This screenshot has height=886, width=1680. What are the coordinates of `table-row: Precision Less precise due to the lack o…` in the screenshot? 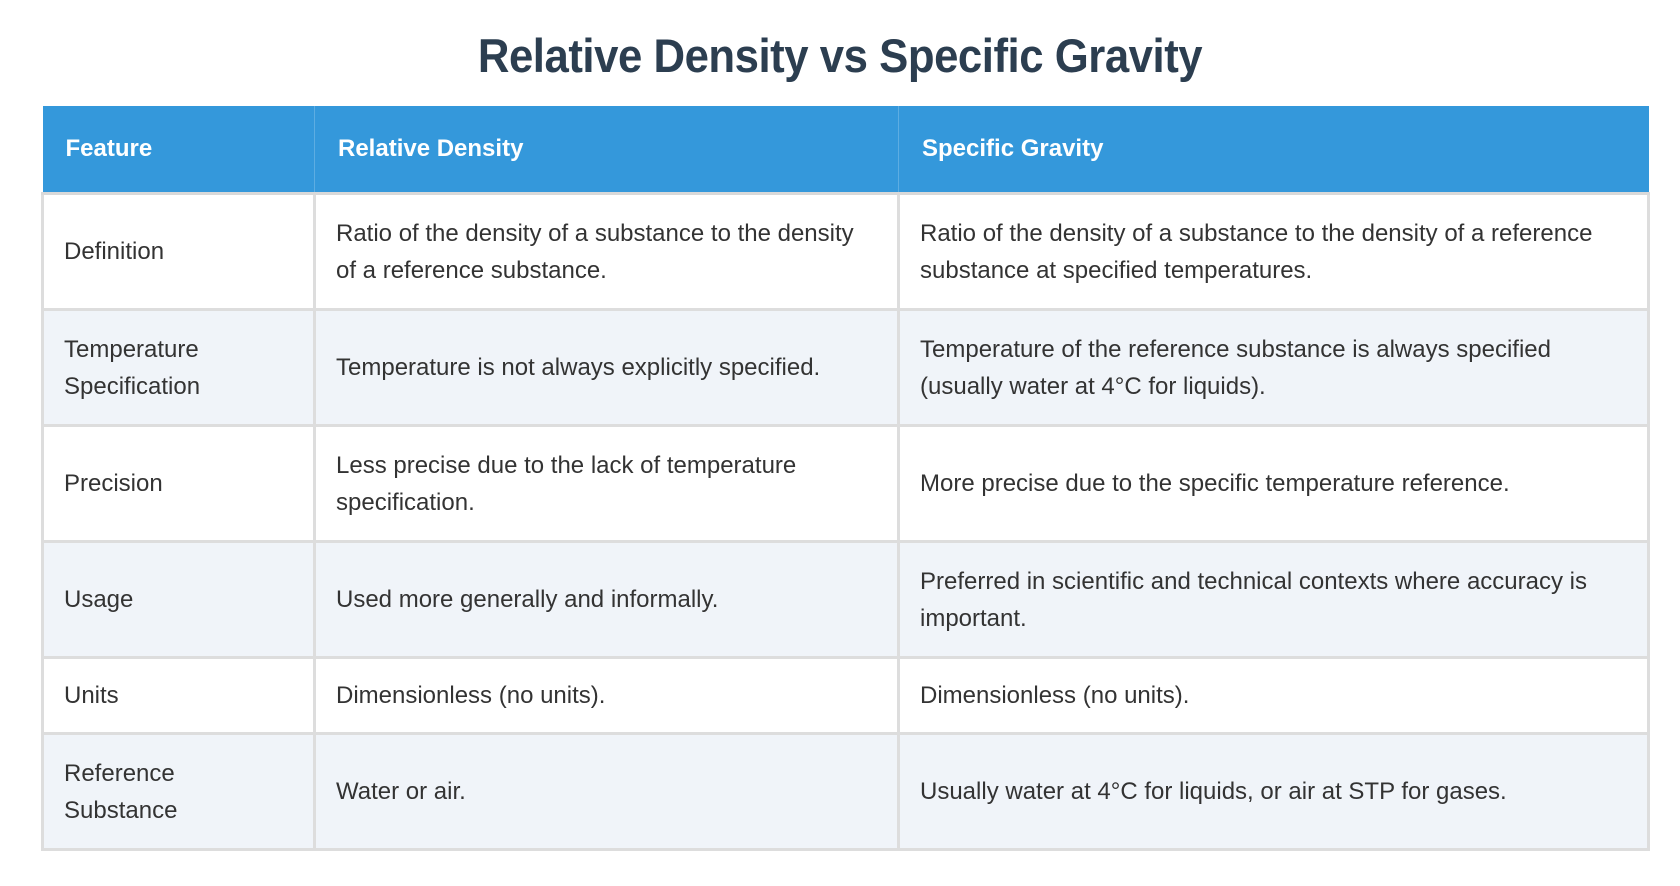 It's located at (845, 484).